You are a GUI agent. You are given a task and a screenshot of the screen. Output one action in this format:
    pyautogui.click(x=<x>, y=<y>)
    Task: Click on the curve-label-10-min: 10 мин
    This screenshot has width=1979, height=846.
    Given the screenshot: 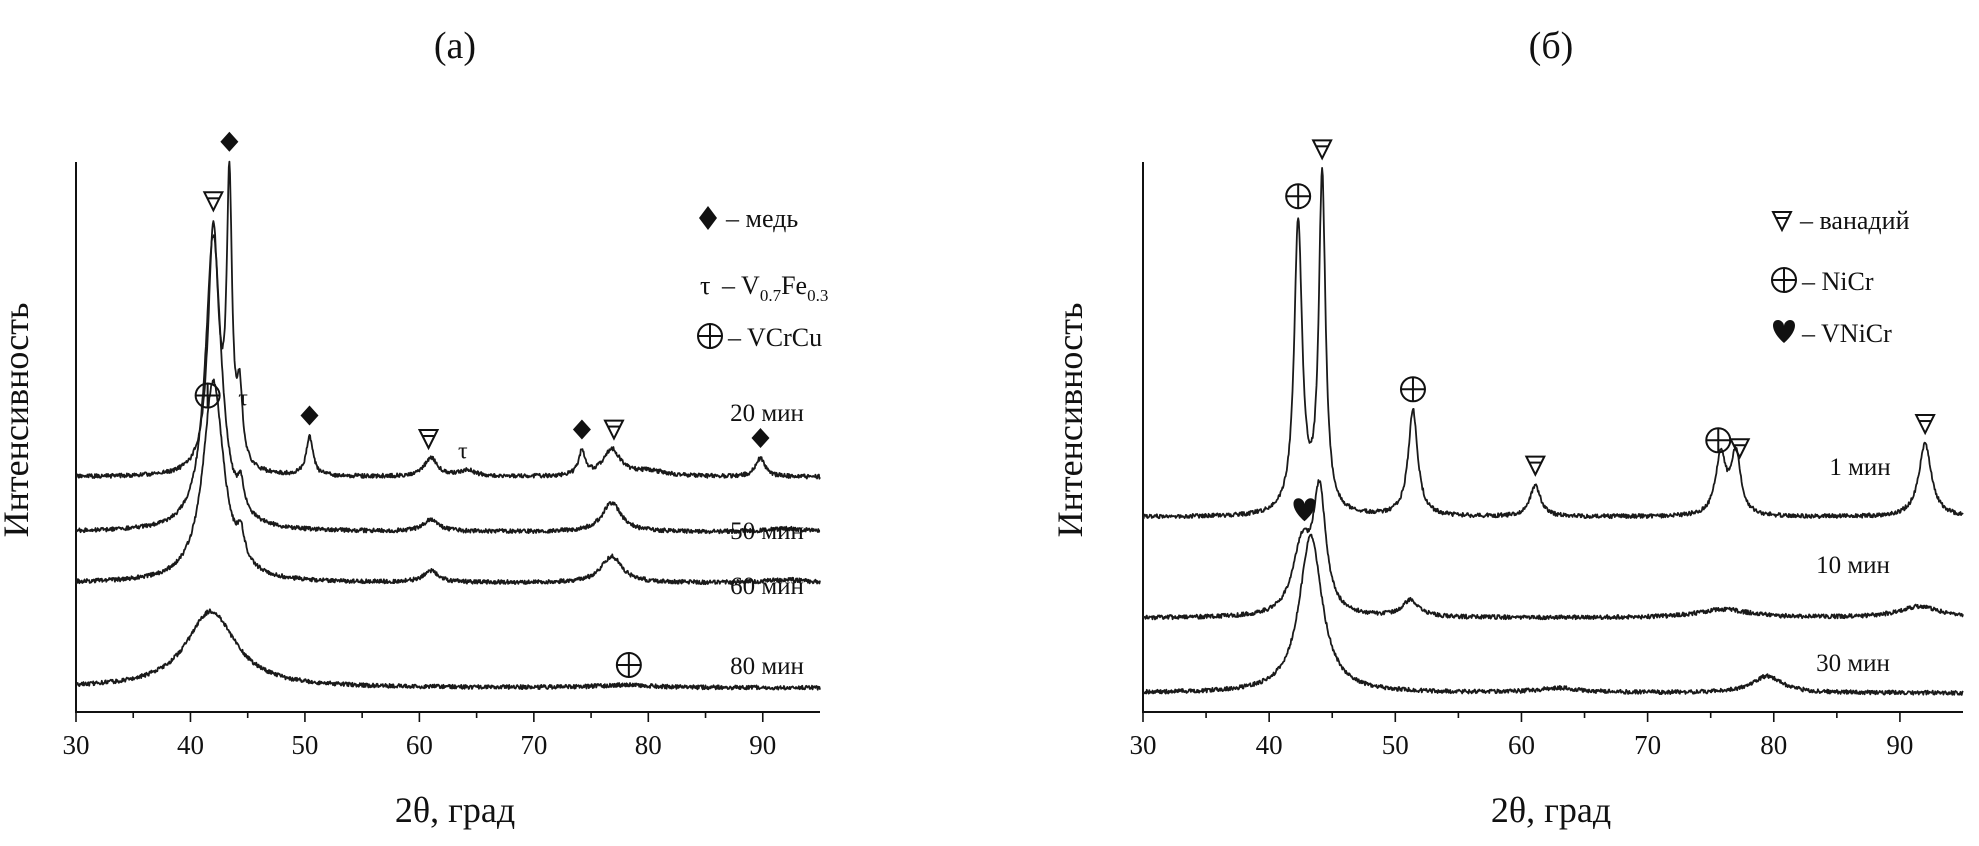 What is the action you would take?
    pyautogui.click(x=1853, y=565)
    